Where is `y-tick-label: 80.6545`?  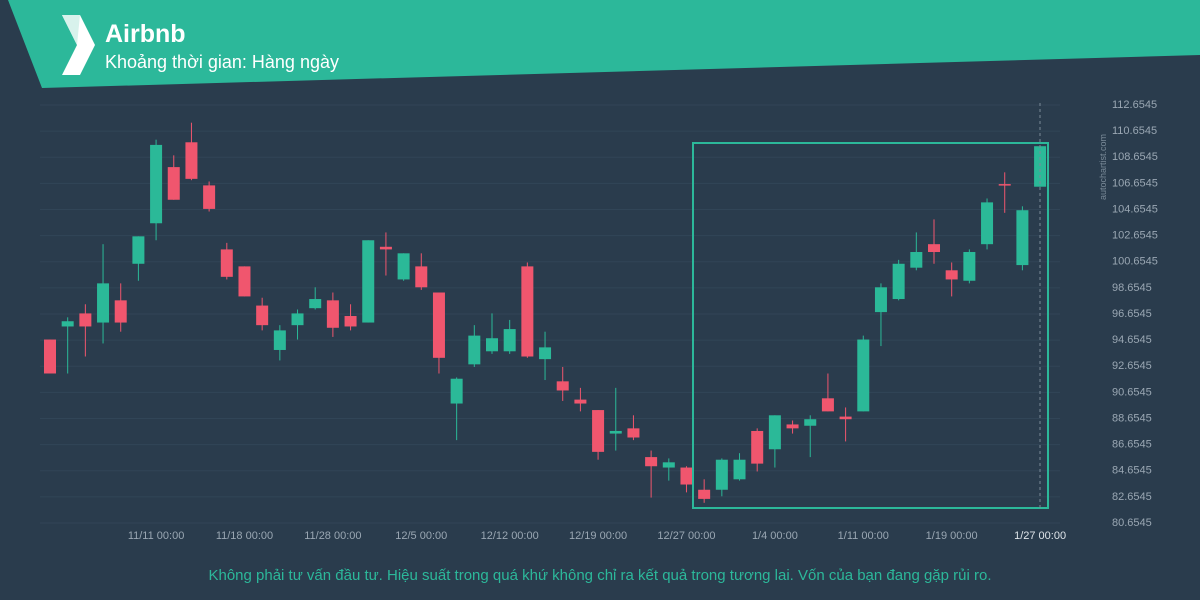 y-tick-label: 80.6545 is located at coordinates (1132, 523).